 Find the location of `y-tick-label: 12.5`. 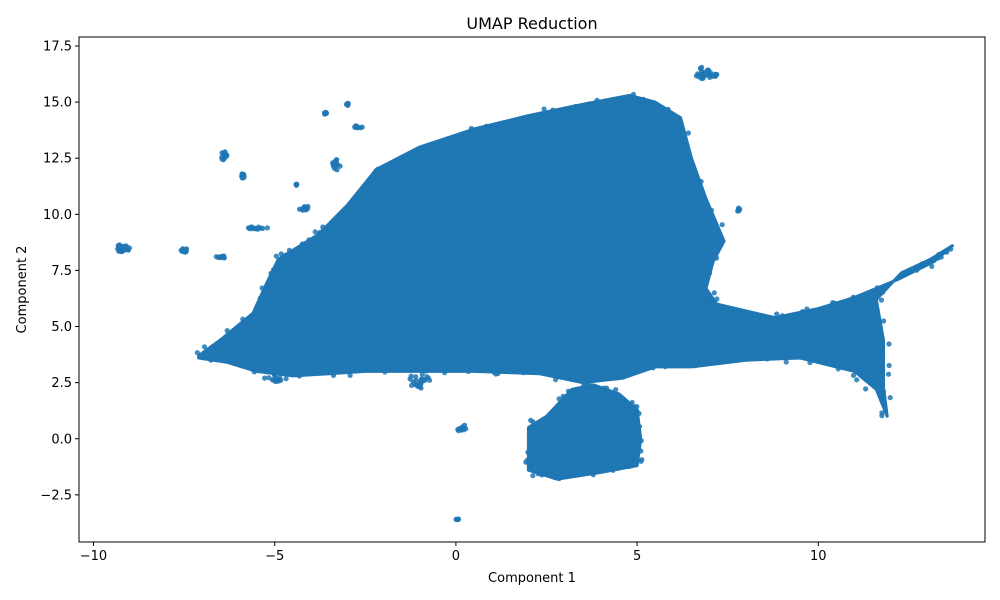

y-tick-label: 12.5 is located at coordinates (57, 159).